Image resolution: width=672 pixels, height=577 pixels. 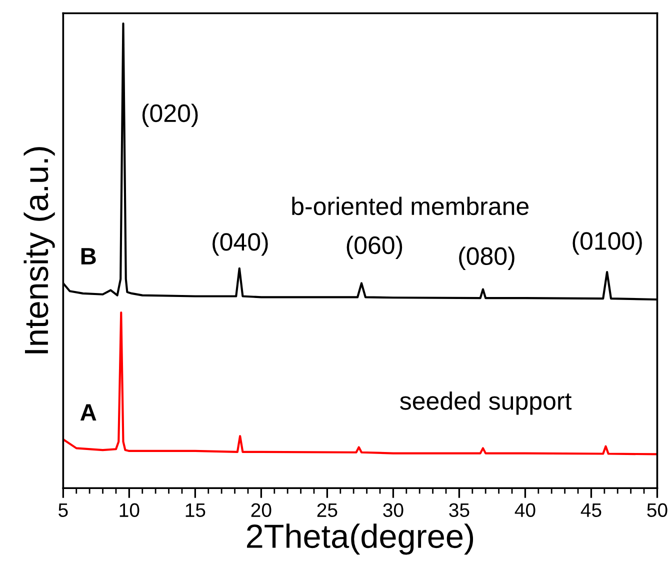 I want to click on x-tick-label: 20, so click(x=261, y=510).